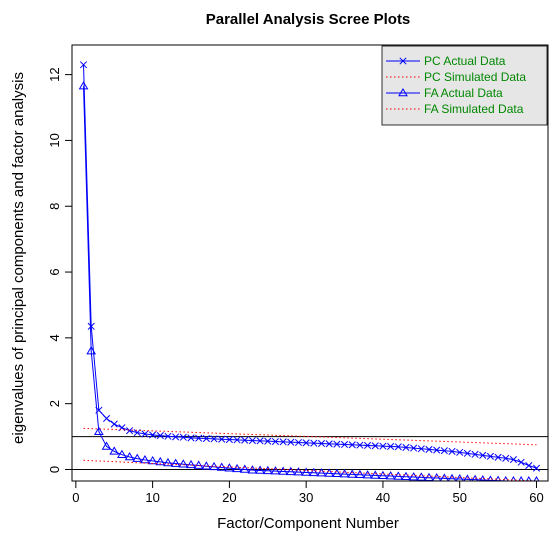  I want to click on y-axis: 0 2 4 6 8 10 12, so click(59, 270).